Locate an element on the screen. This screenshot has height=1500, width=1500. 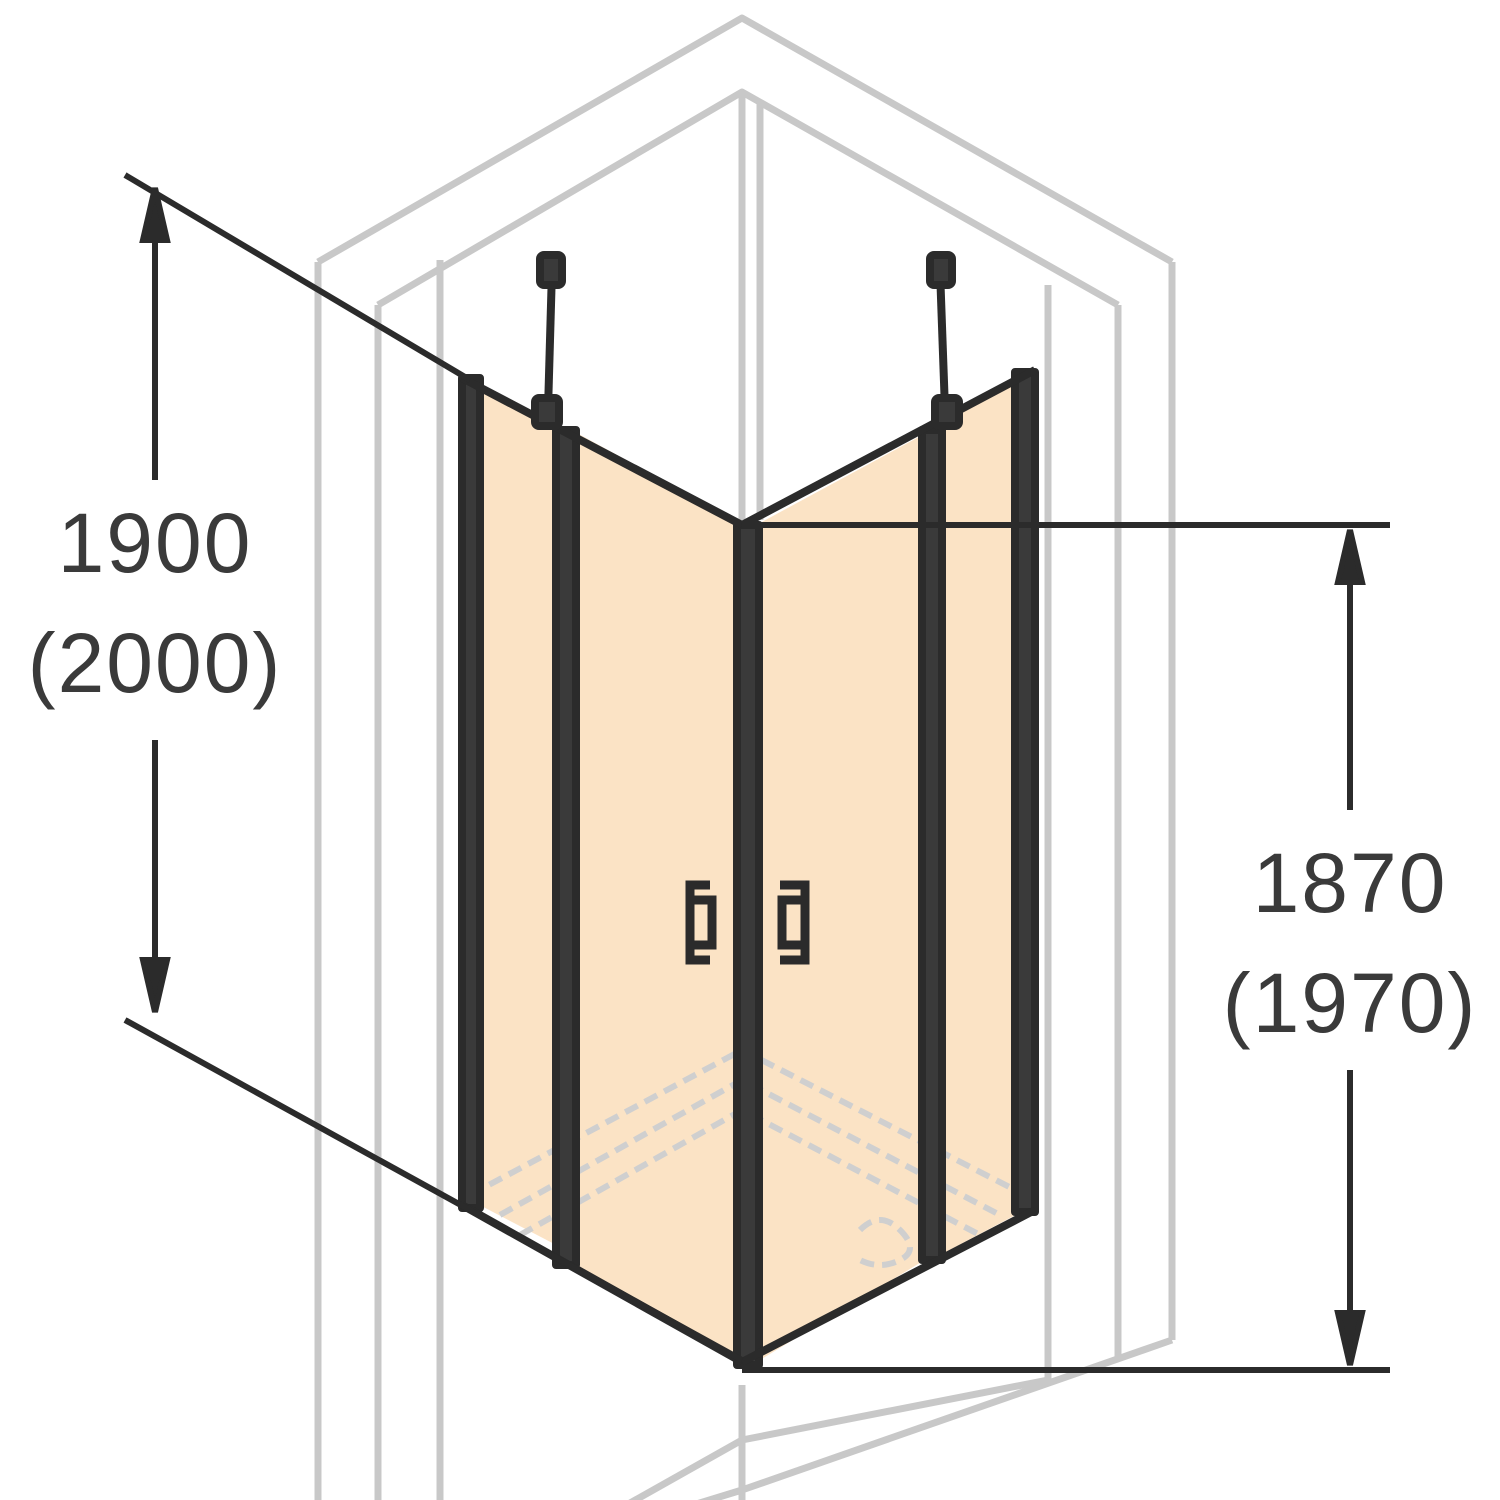
right-wall-profile is located at coordinates (1025, 792).